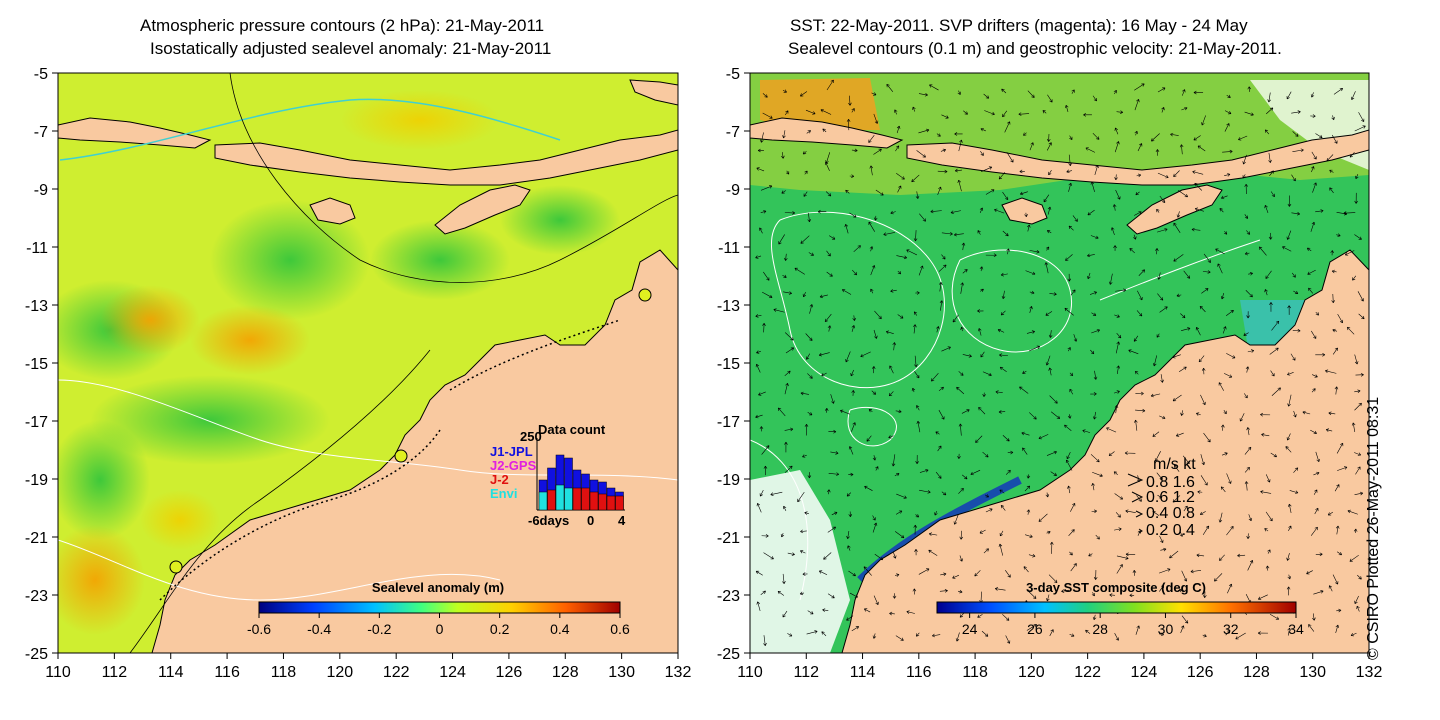 The width and height of the screenshot is (1440, 720). What do you see at coordinates (319, 629) in the screenshot?
I see `left-colorbar-tick-label: -0.4` at bounding box center [319, 629].